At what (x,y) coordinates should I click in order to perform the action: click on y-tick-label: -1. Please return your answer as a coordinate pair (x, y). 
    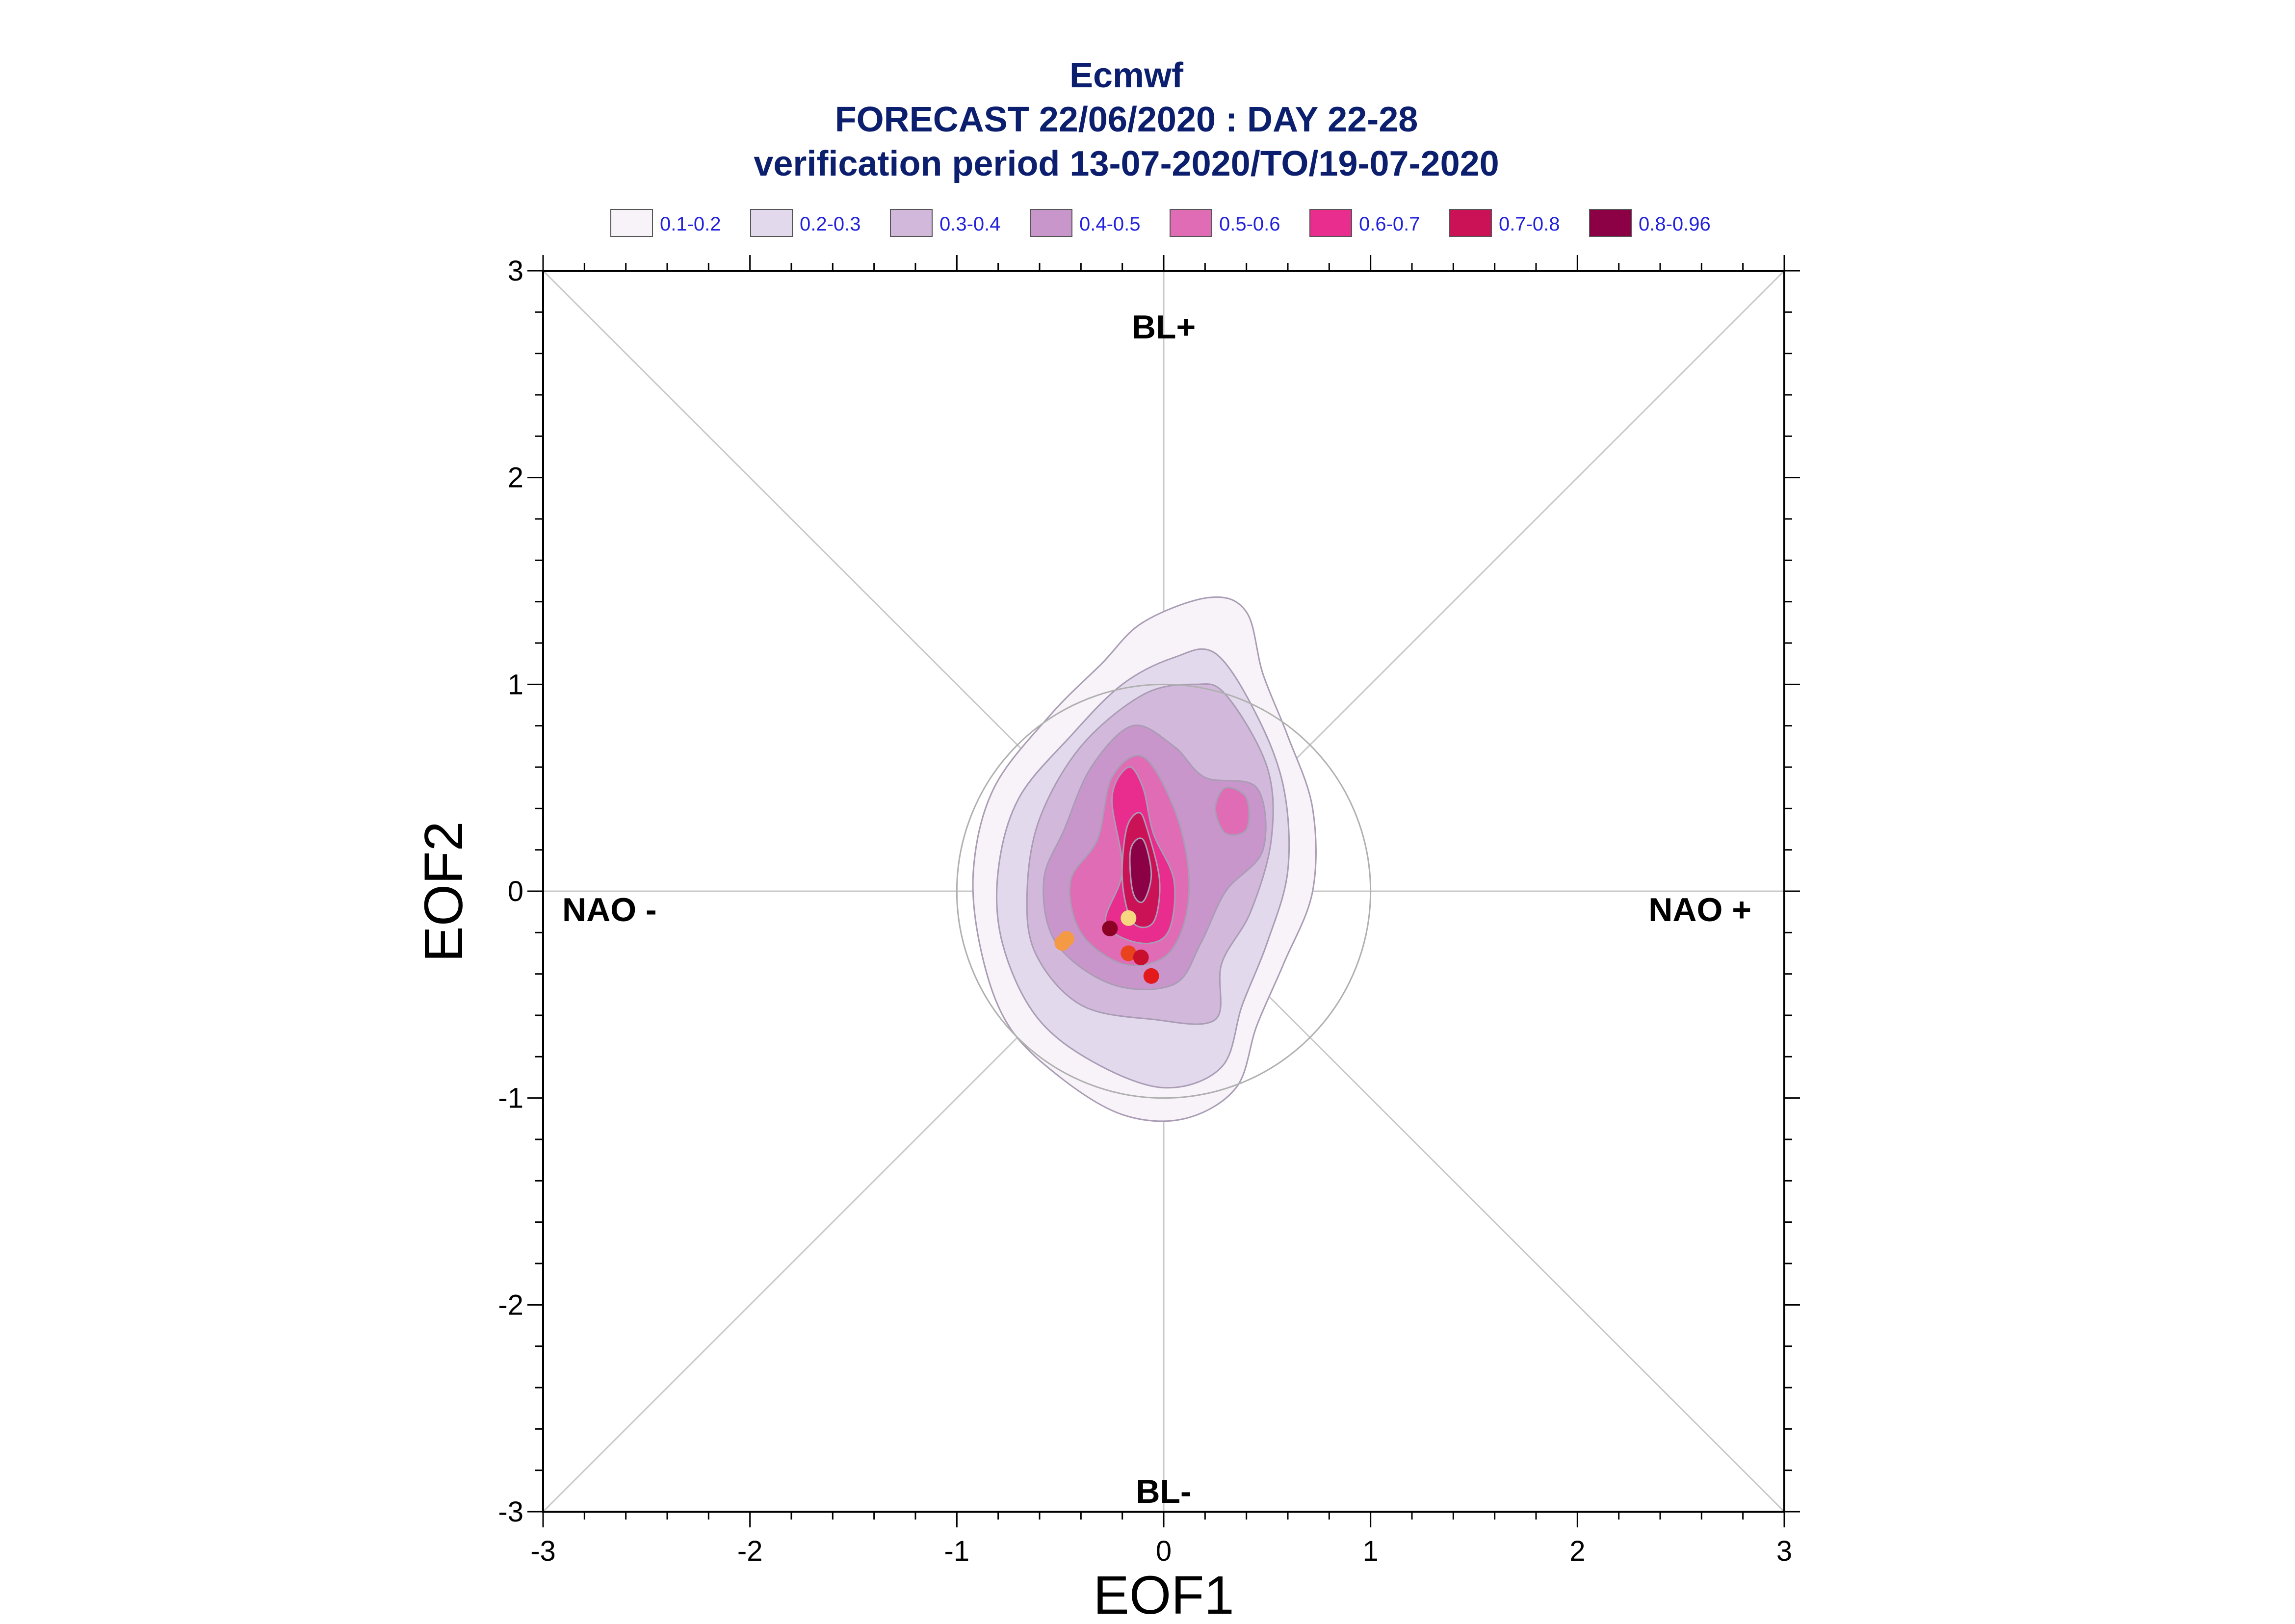
    Looking at the image, I should click on (510, 1098).